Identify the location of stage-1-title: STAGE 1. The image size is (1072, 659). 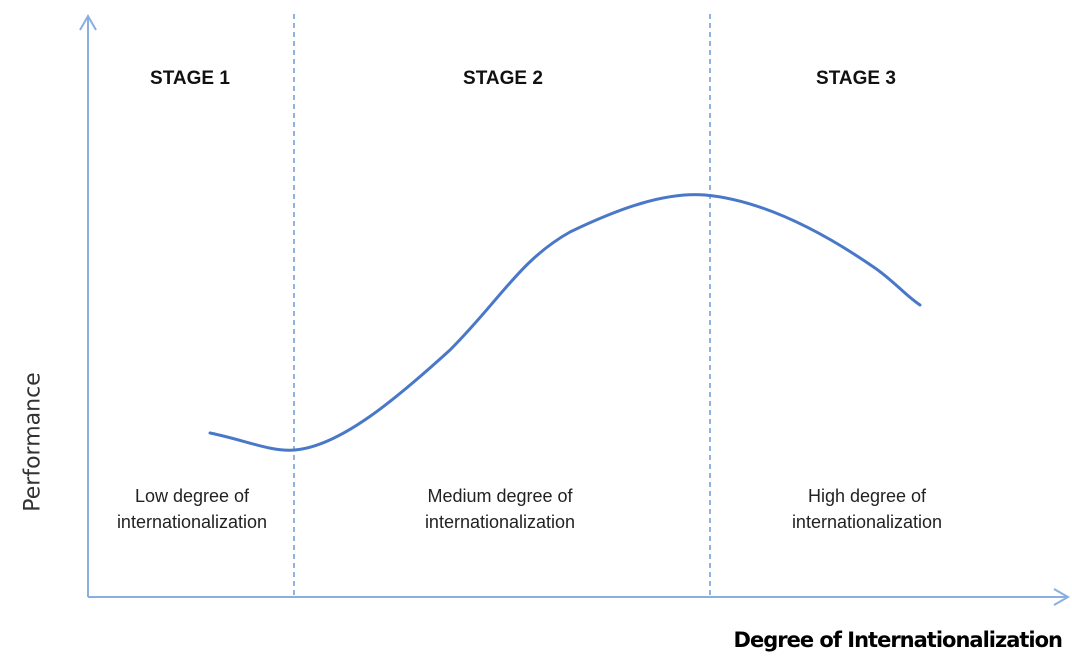
(190, 78).